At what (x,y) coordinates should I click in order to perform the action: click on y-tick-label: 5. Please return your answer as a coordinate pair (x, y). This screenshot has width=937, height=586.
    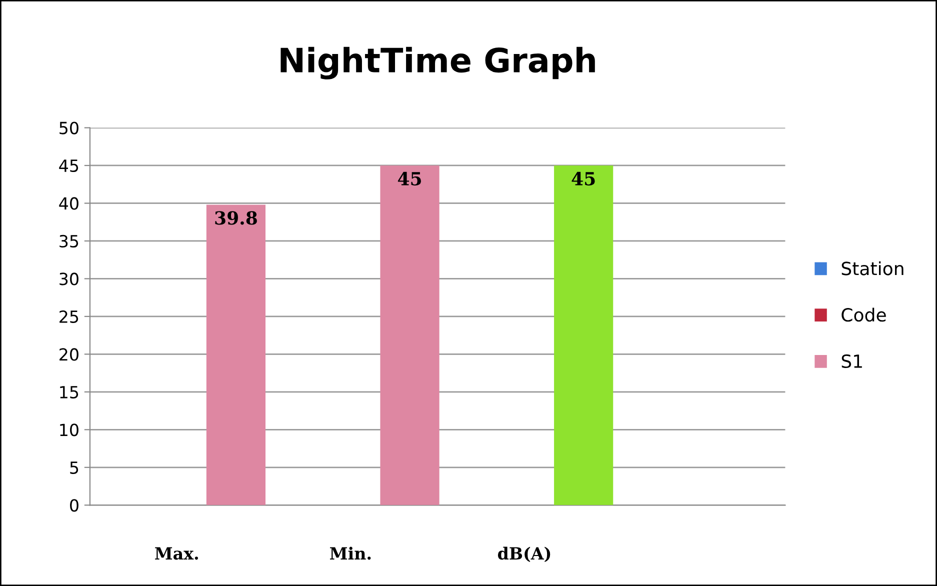
    Looking at the image, I should click on (74, 468).